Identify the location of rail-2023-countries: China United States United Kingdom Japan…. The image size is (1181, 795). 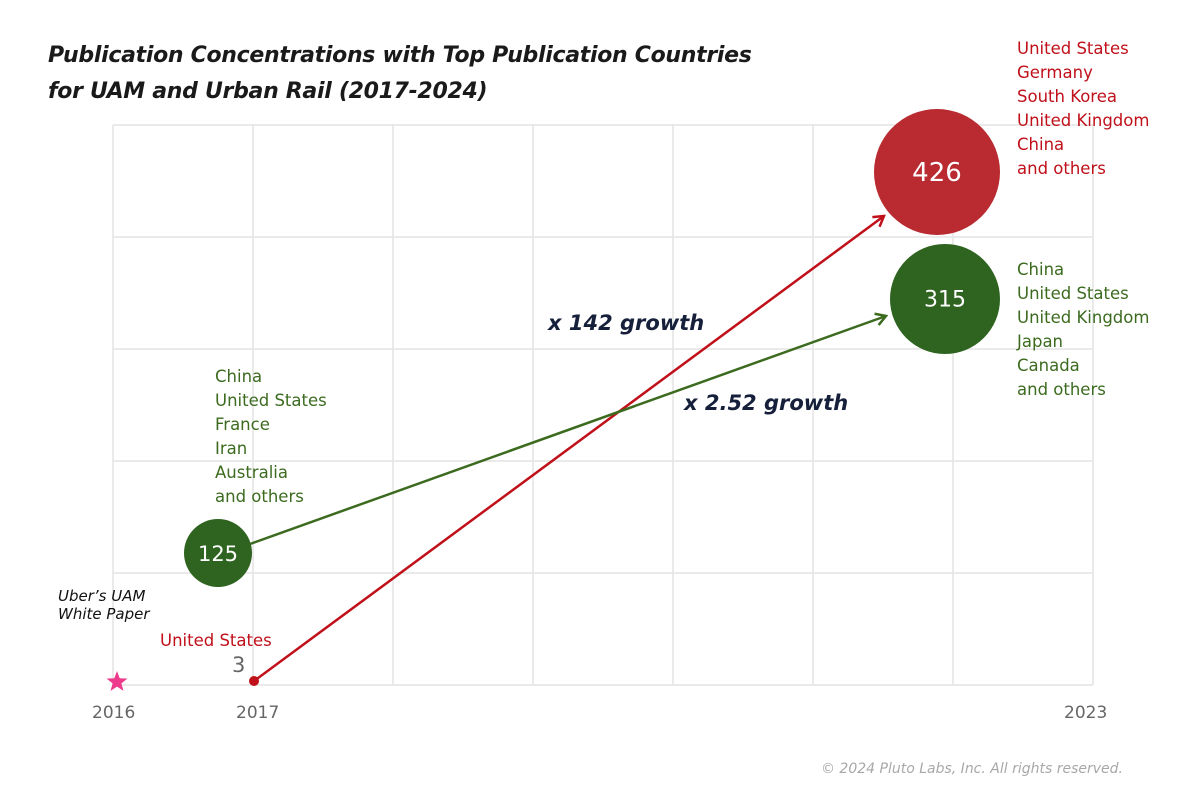
(1083, 330).